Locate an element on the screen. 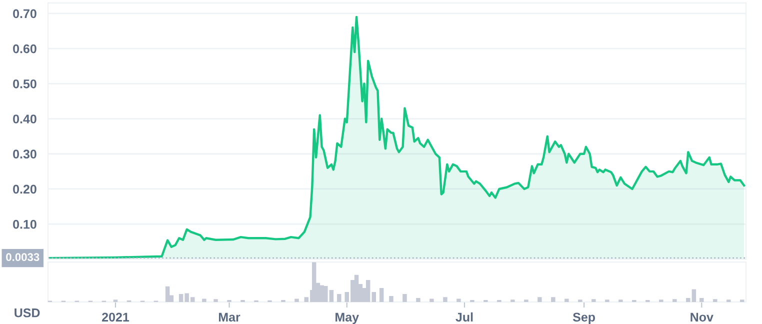 This screenshot has height=324, width=762. x-tick-label: Jul is located at coordinates (464, 317).